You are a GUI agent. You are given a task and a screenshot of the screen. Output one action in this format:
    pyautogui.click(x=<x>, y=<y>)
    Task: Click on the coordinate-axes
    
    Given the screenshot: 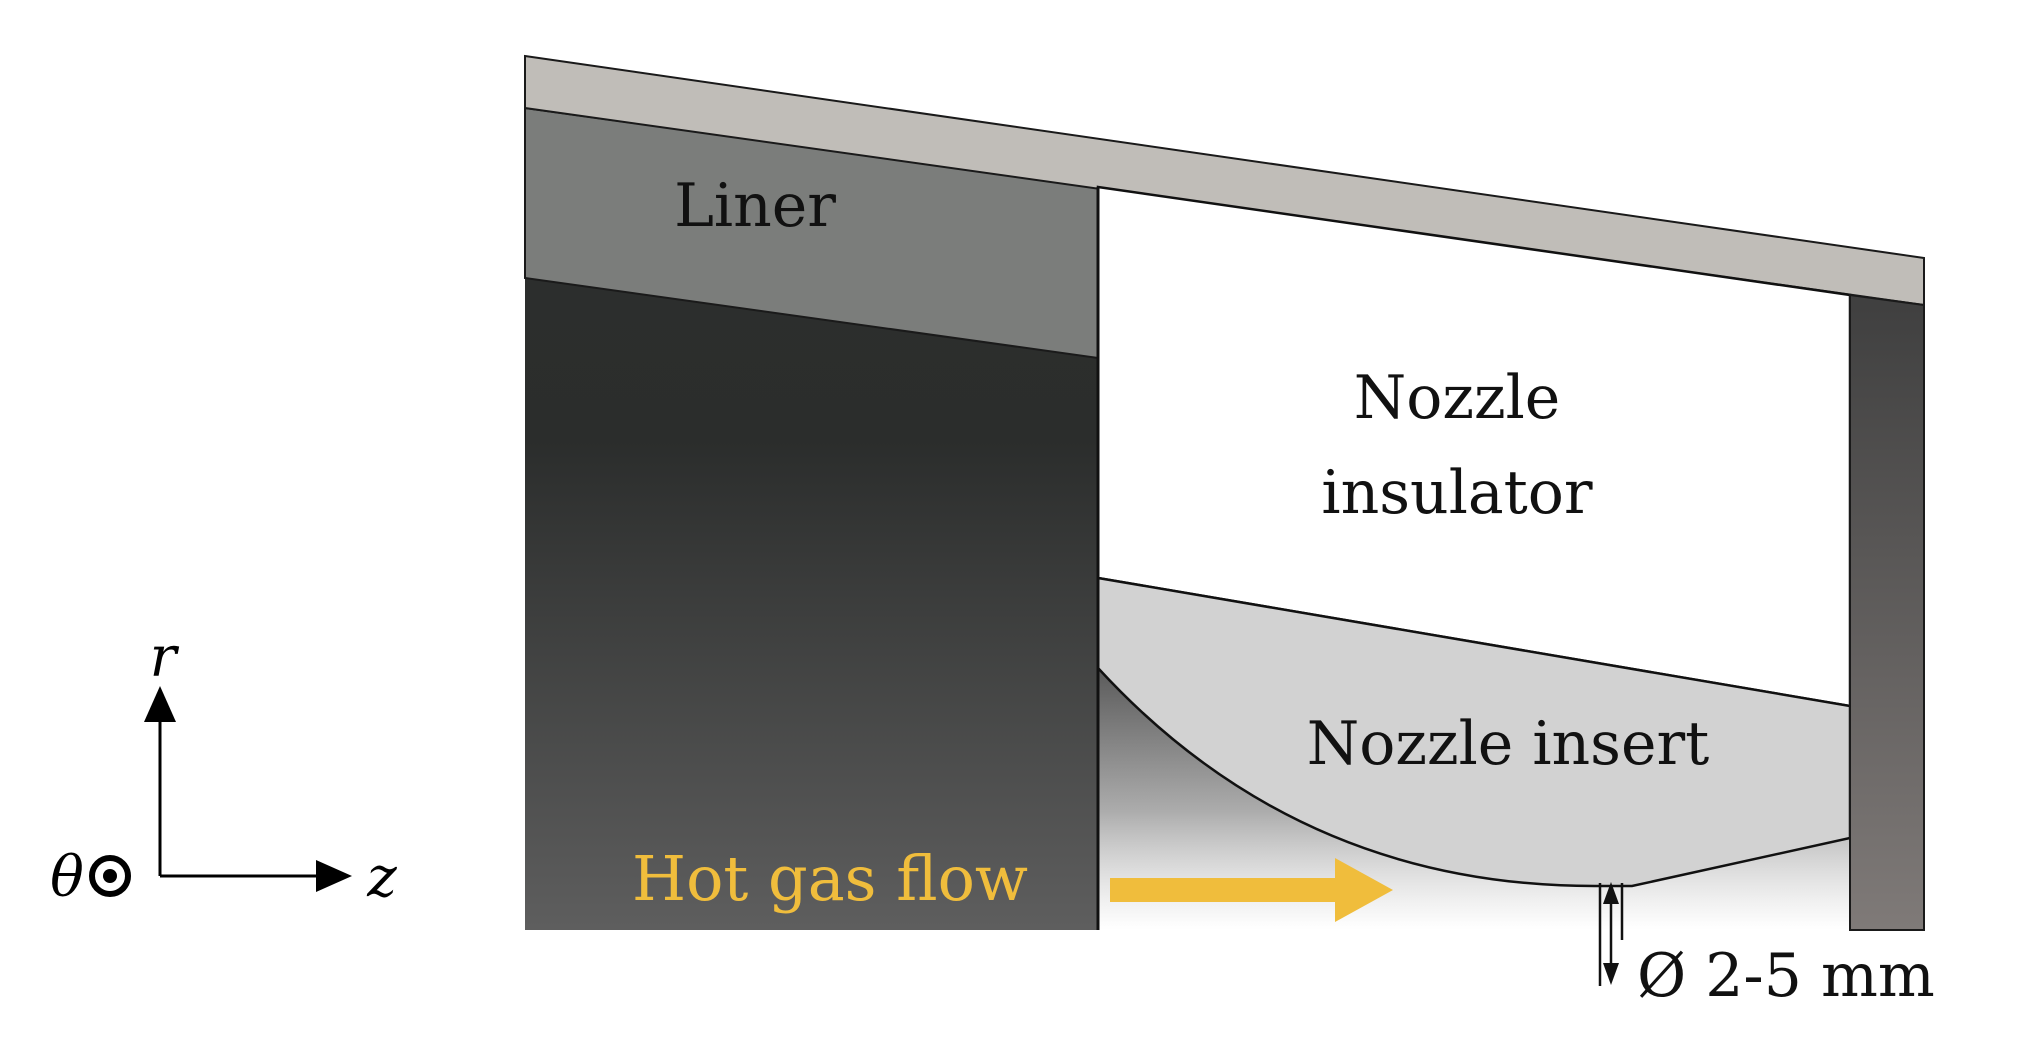 What is the action you would take?
    pyautogui.click(x=220, y=791)
    